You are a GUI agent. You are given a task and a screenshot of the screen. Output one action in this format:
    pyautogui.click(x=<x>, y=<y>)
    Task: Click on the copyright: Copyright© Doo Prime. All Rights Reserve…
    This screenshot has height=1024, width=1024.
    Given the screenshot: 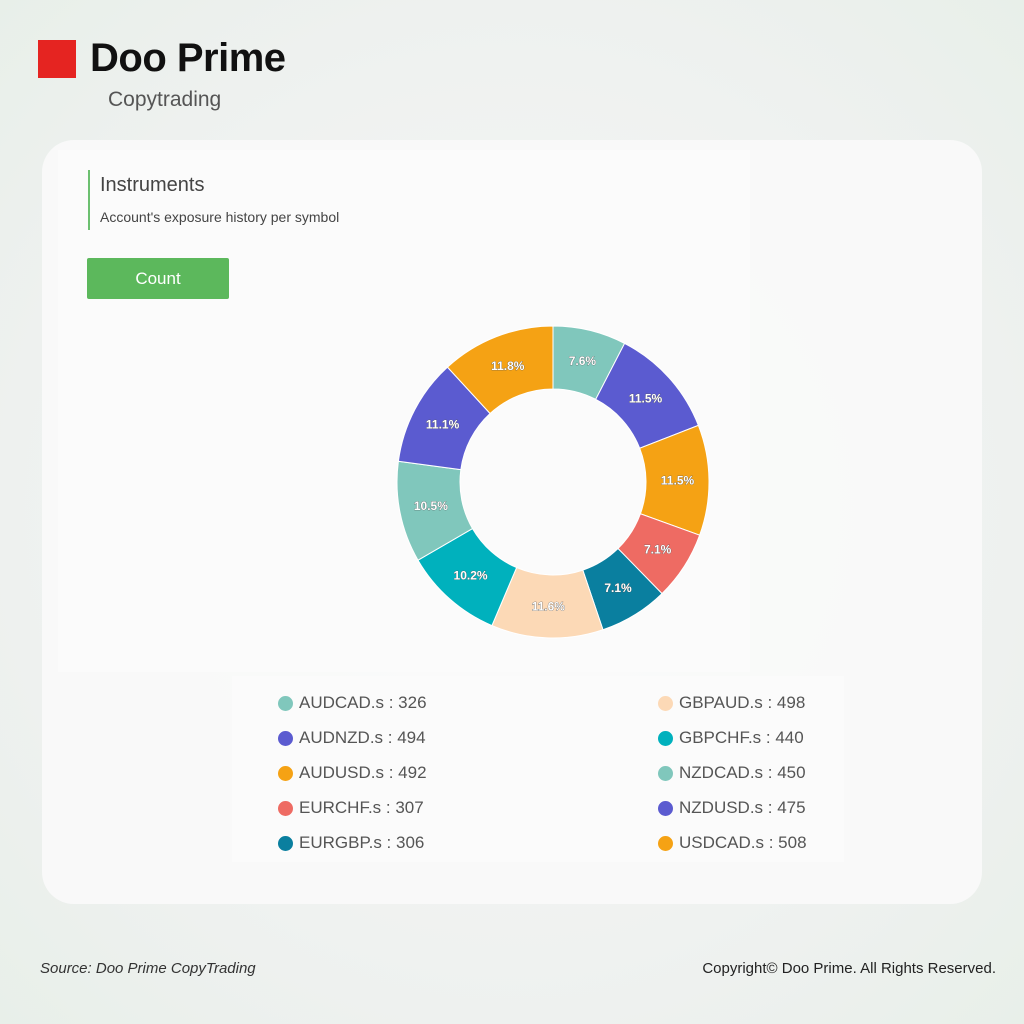 What is the action you would take?
    pyautogui.click(x=849, y=968)
    